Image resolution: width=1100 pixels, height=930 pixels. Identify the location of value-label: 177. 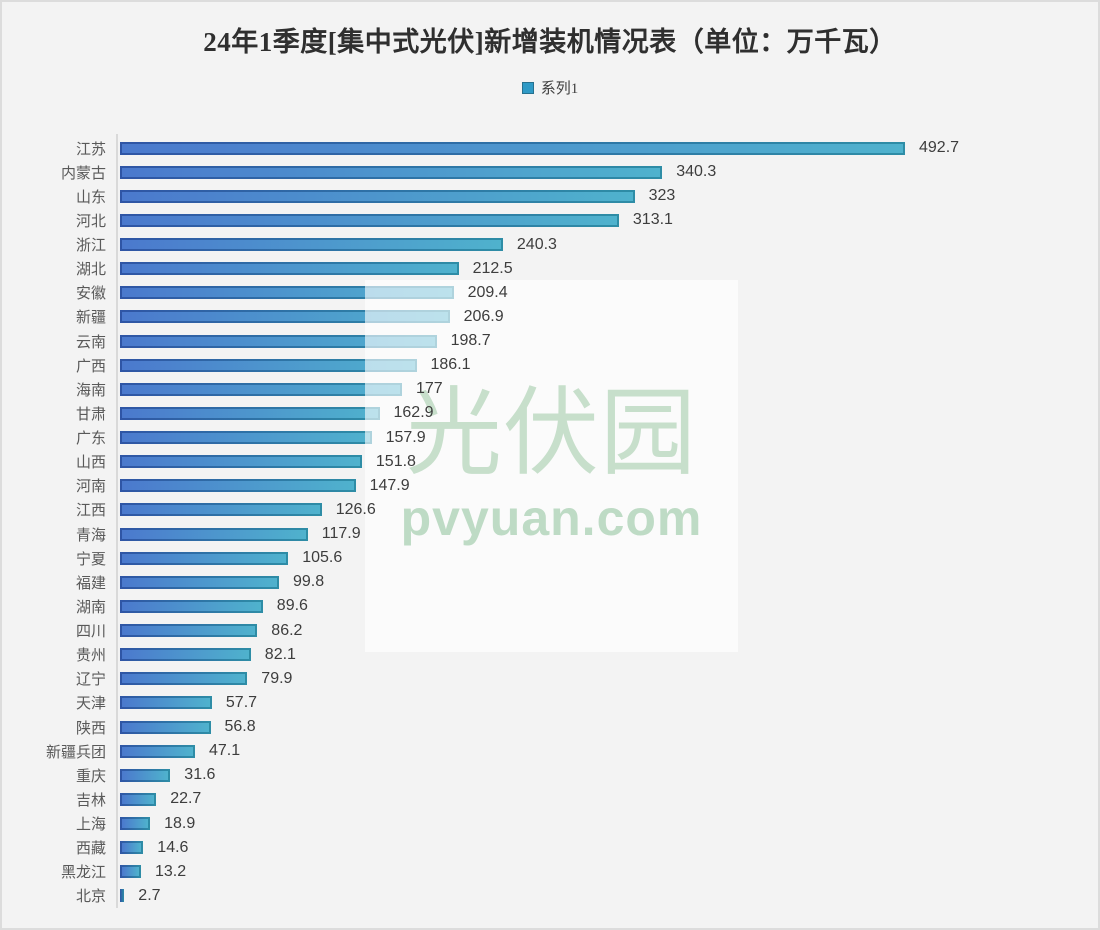
(429, 389).